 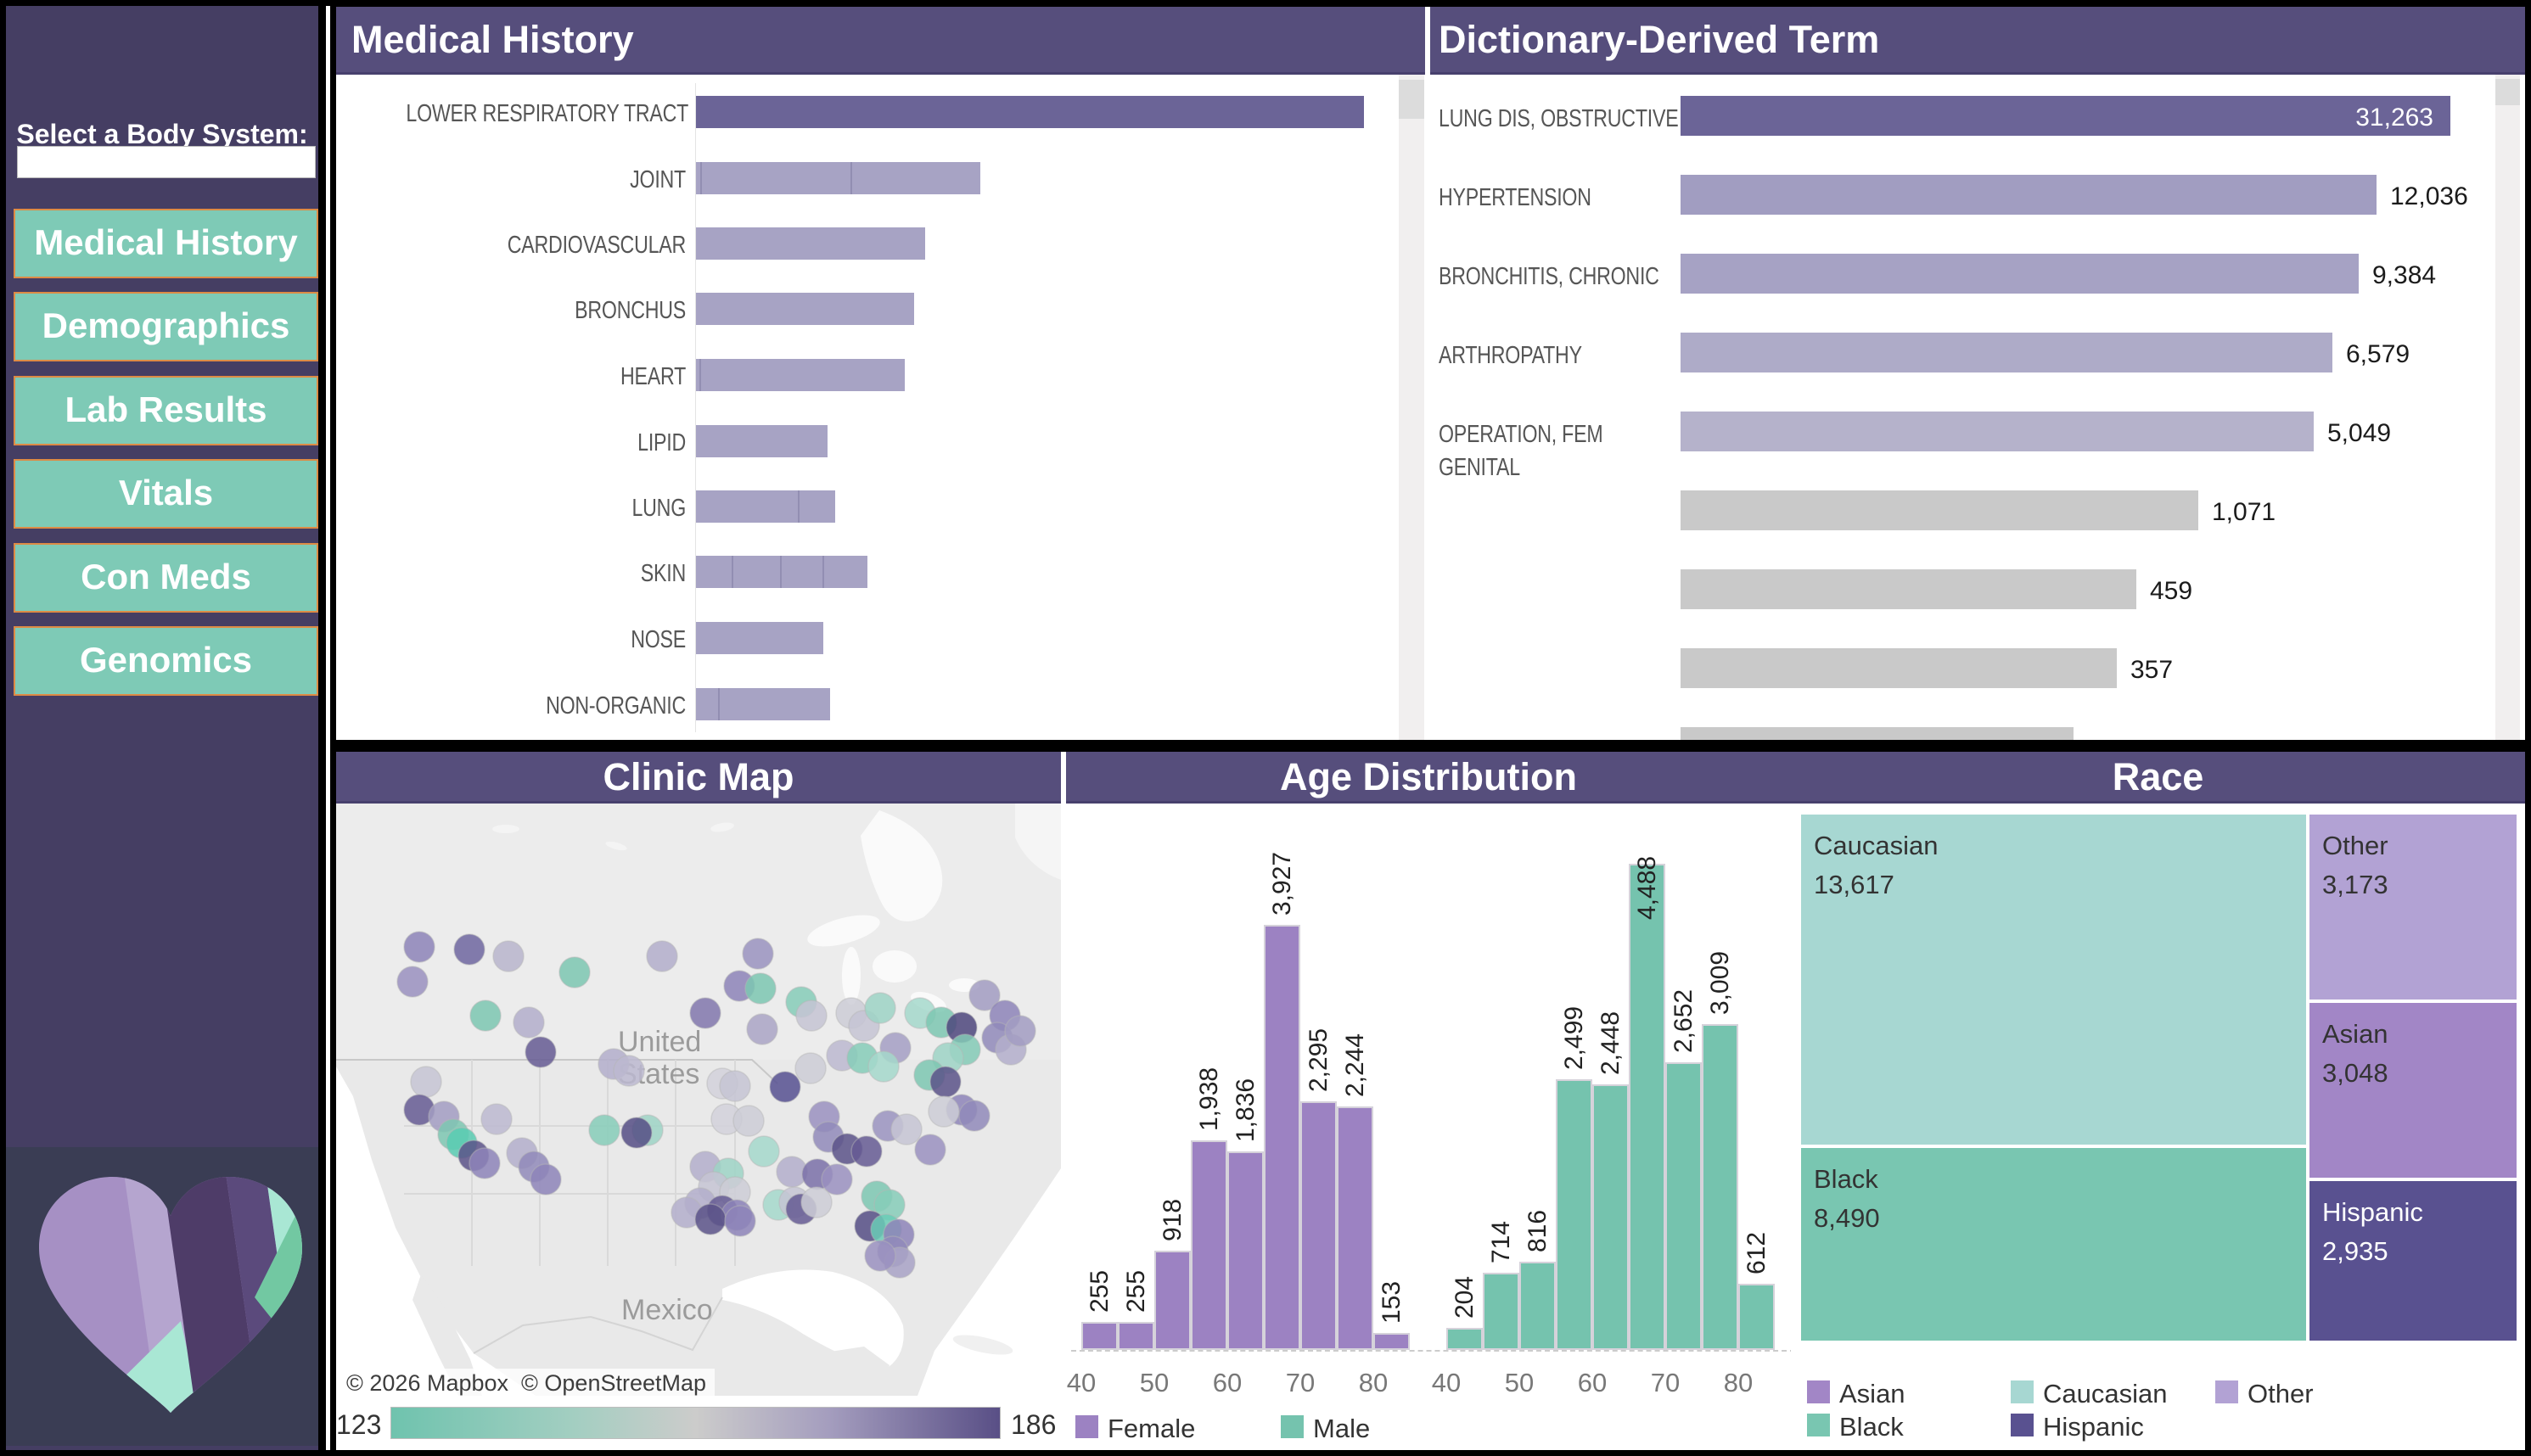 I want to click on svg-text: Mexico, so click(x=667, y=1310).